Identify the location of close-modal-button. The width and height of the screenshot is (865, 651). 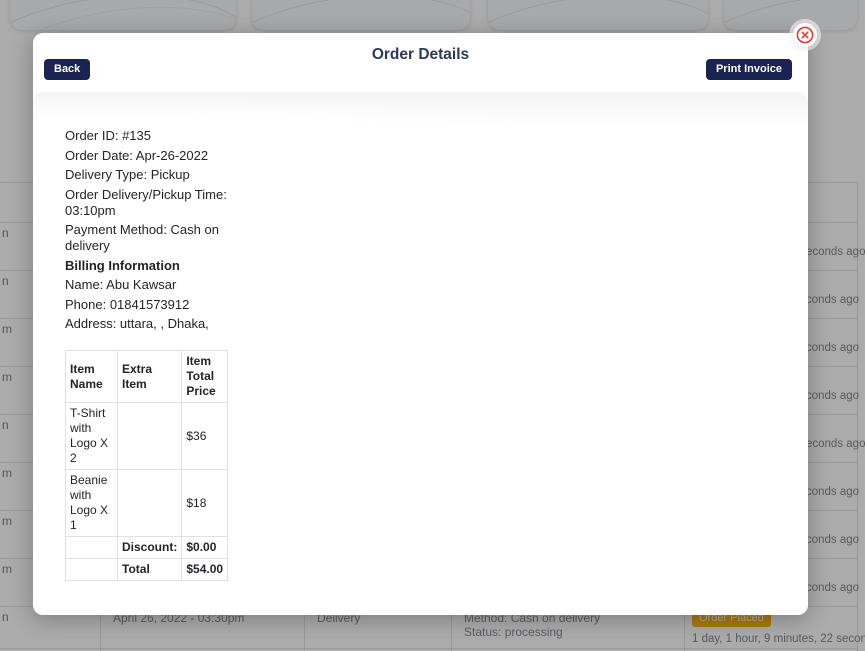
(805, 35).